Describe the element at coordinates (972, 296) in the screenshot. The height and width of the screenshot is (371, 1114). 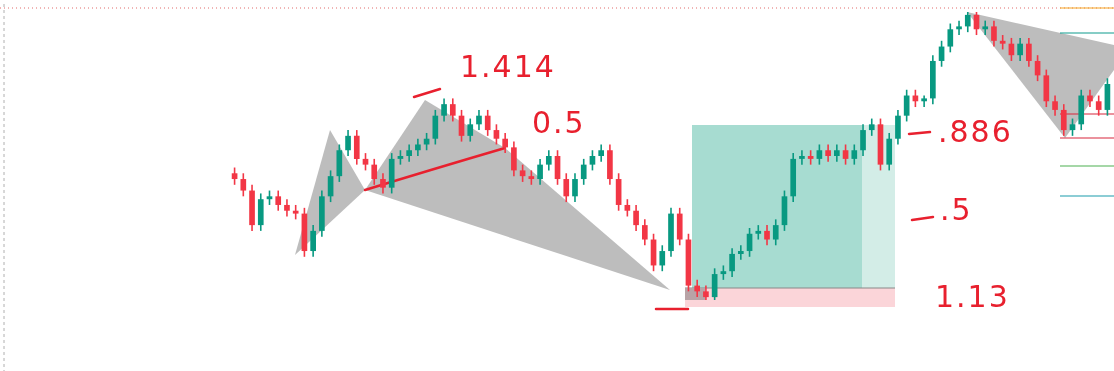
I see `annotation: 1.13` at that location.